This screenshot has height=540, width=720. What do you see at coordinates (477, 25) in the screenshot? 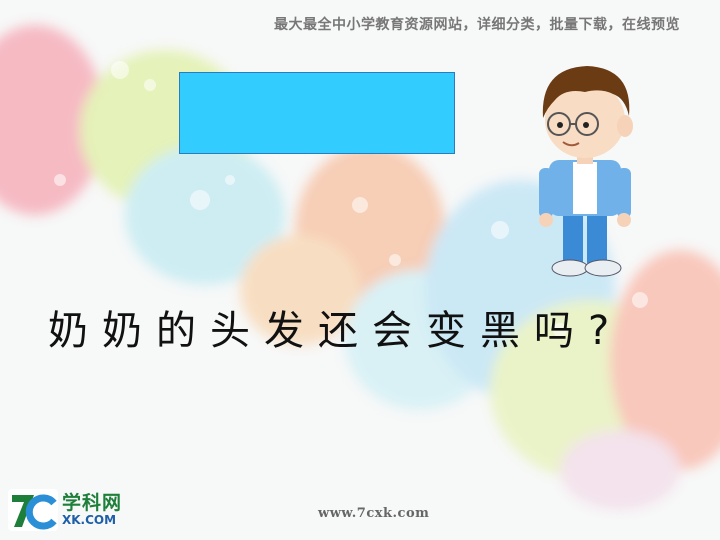
I see `header-banner: 最大最全中小学教育资源网站，详细分类，批量下载，在线预览` at bounding box center [477, 25].